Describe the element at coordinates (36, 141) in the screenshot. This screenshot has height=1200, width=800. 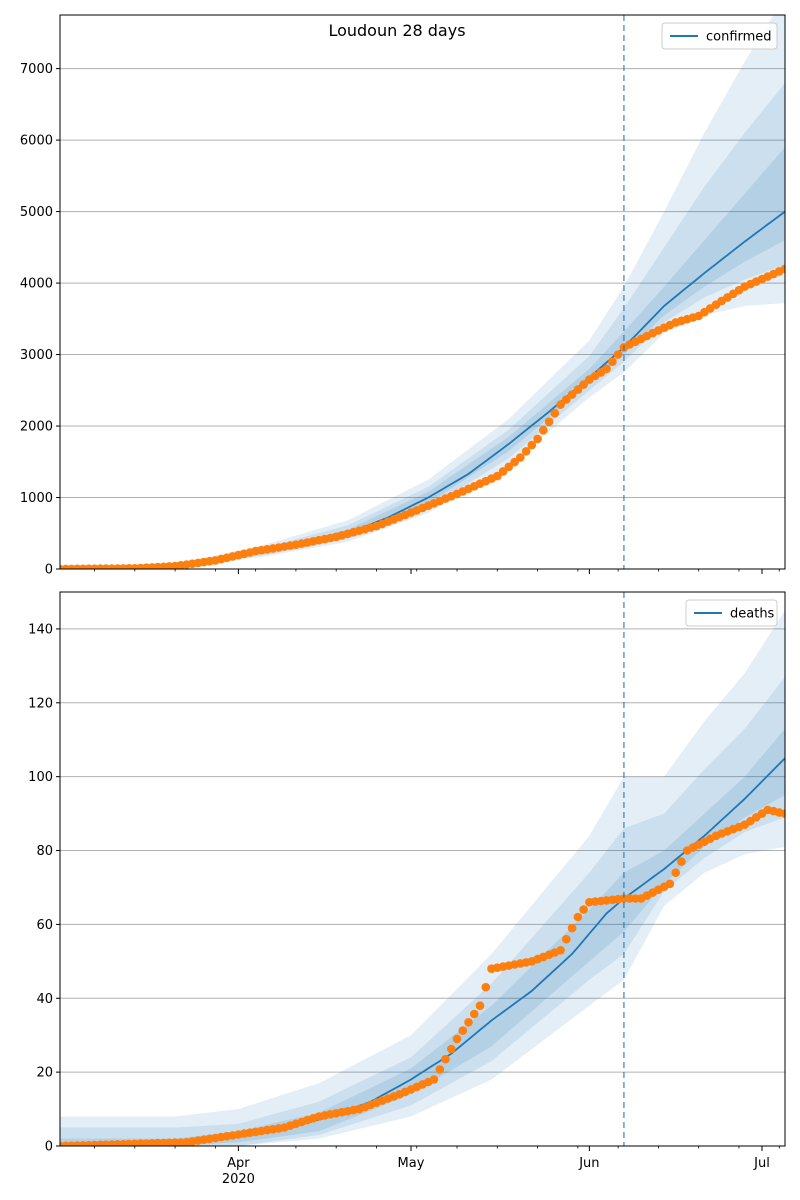
I see `y-tick-label: 6000` at that location.